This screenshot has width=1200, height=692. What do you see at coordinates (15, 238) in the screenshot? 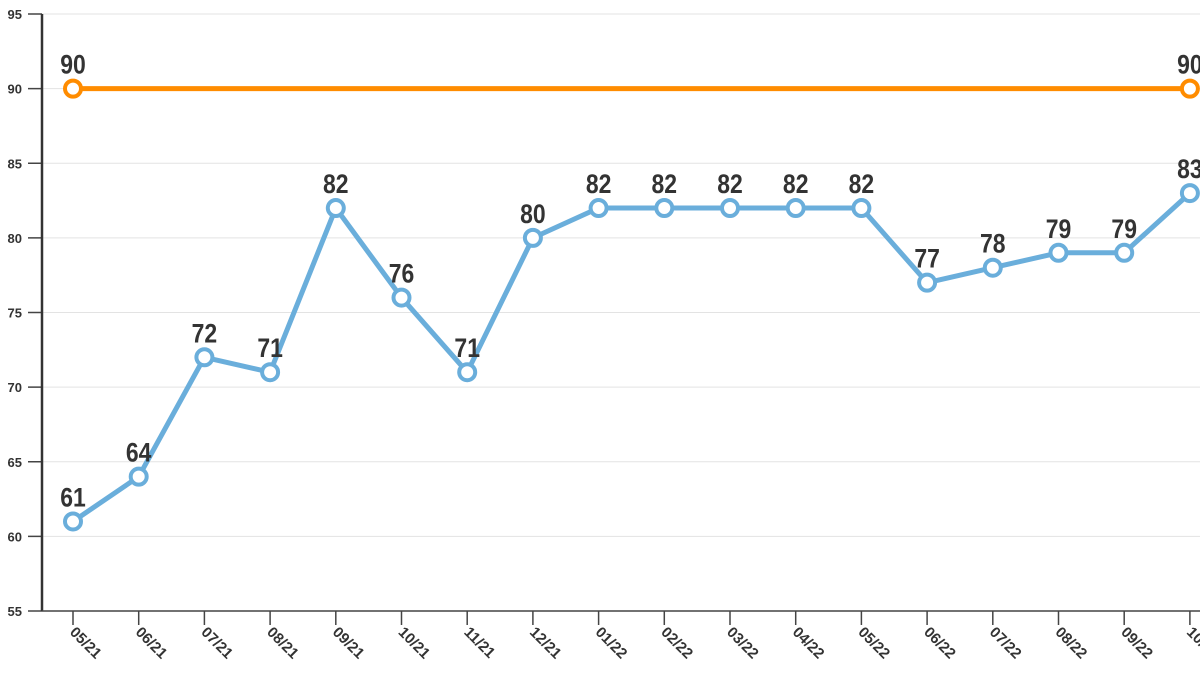
I see `y-tick-label: 80` at bounding box center [15, 238].